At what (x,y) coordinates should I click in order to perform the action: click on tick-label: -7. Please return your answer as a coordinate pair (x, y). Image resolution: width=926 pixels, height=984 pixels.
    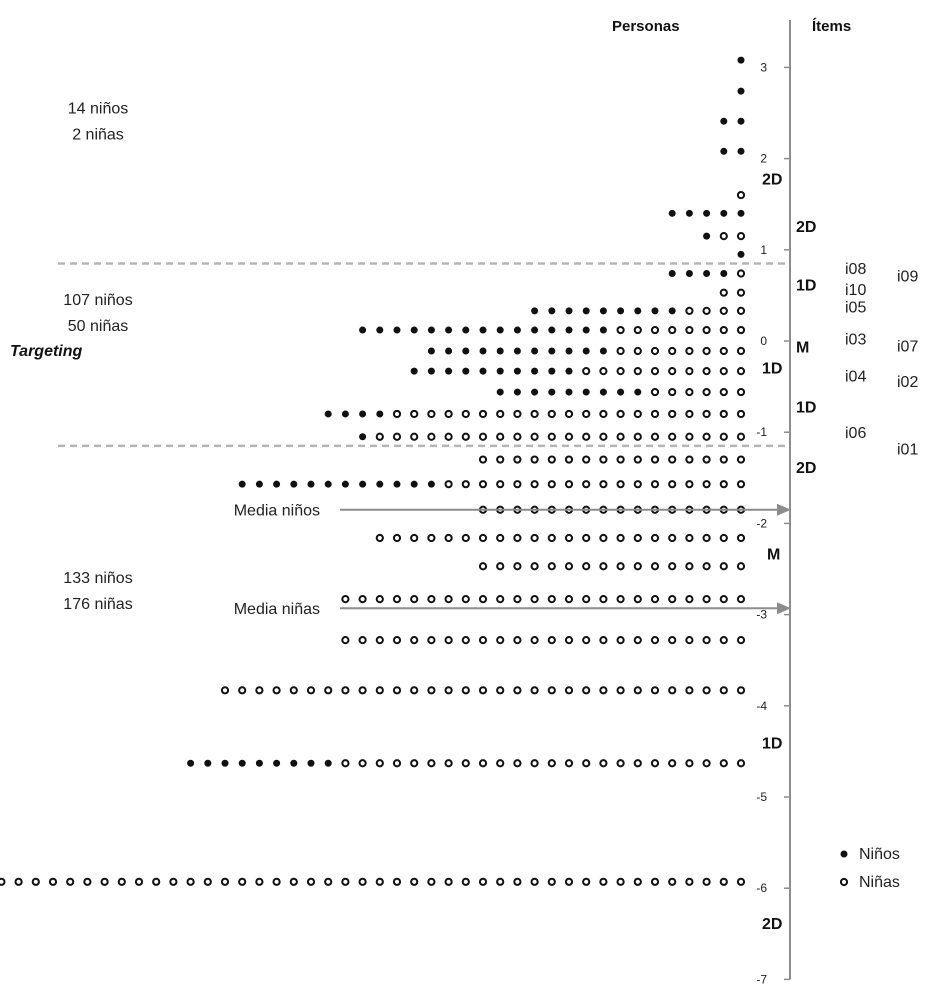
    Looking at the image, I should click on (761, 978).